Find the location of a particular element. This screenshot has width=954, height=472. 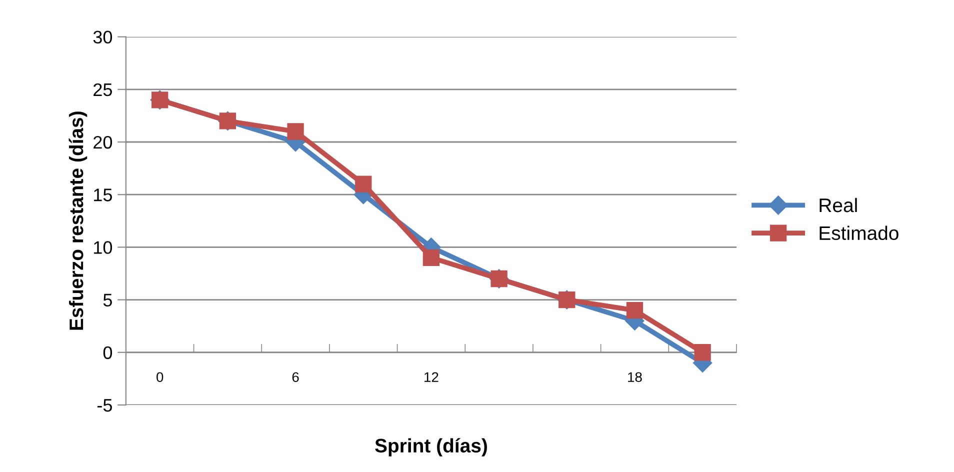

legend-label: Real is located at coordinates (838, 205).